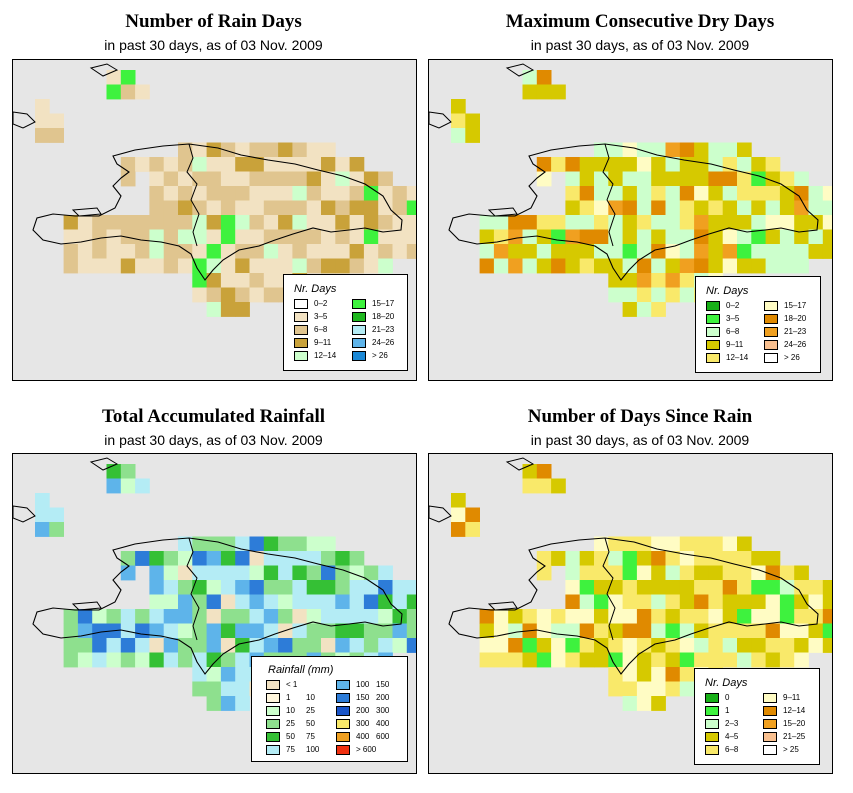 This screenshot has height=793, width=853. Describe the element at coordinates (733, 305) in the screenshot. I see `legend-label: 0–2` at that location.